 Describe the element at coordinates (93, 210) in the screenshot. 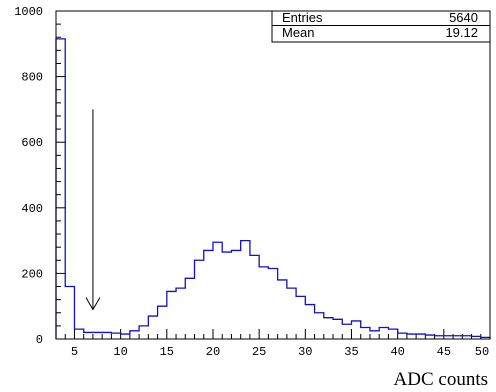

I see `threshold-arrow` at that location.